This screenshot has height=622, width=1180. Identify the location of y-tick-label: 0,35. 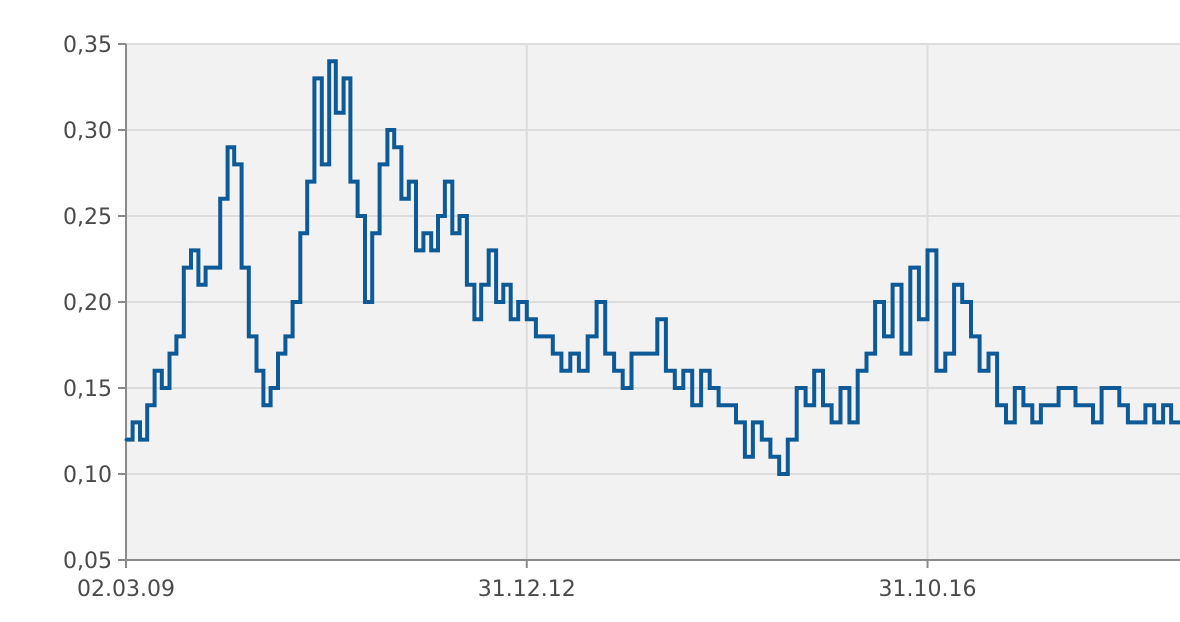
(87, 45).